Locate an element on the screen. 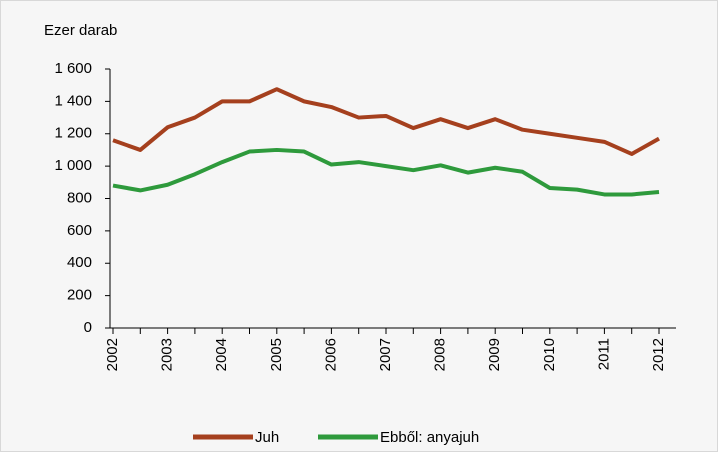  x-tick-label: 2007 is located at coordinates (385, 354).